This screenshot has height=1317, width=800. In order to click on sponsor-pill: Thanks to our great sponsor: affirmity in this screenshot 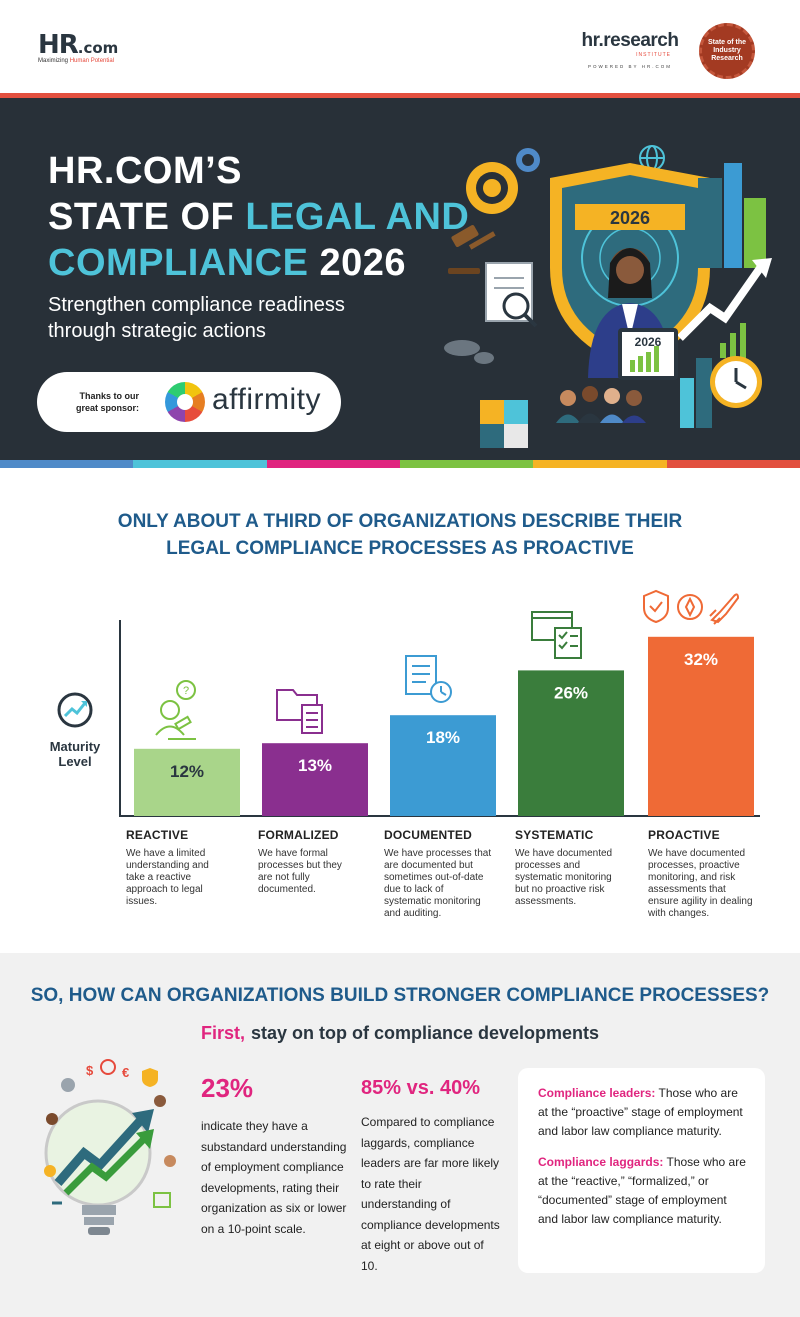, I will do `click(189, 402)`.